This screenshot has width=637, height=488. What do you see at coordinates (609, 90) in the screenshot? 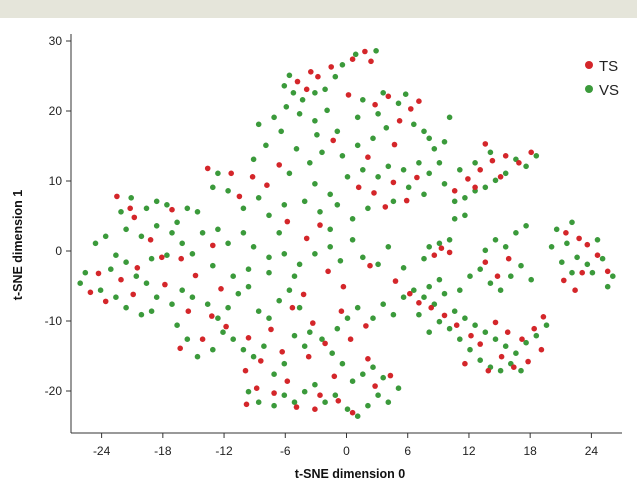
I see `legend-vs-label: VS` at bounding box center [609, 90].